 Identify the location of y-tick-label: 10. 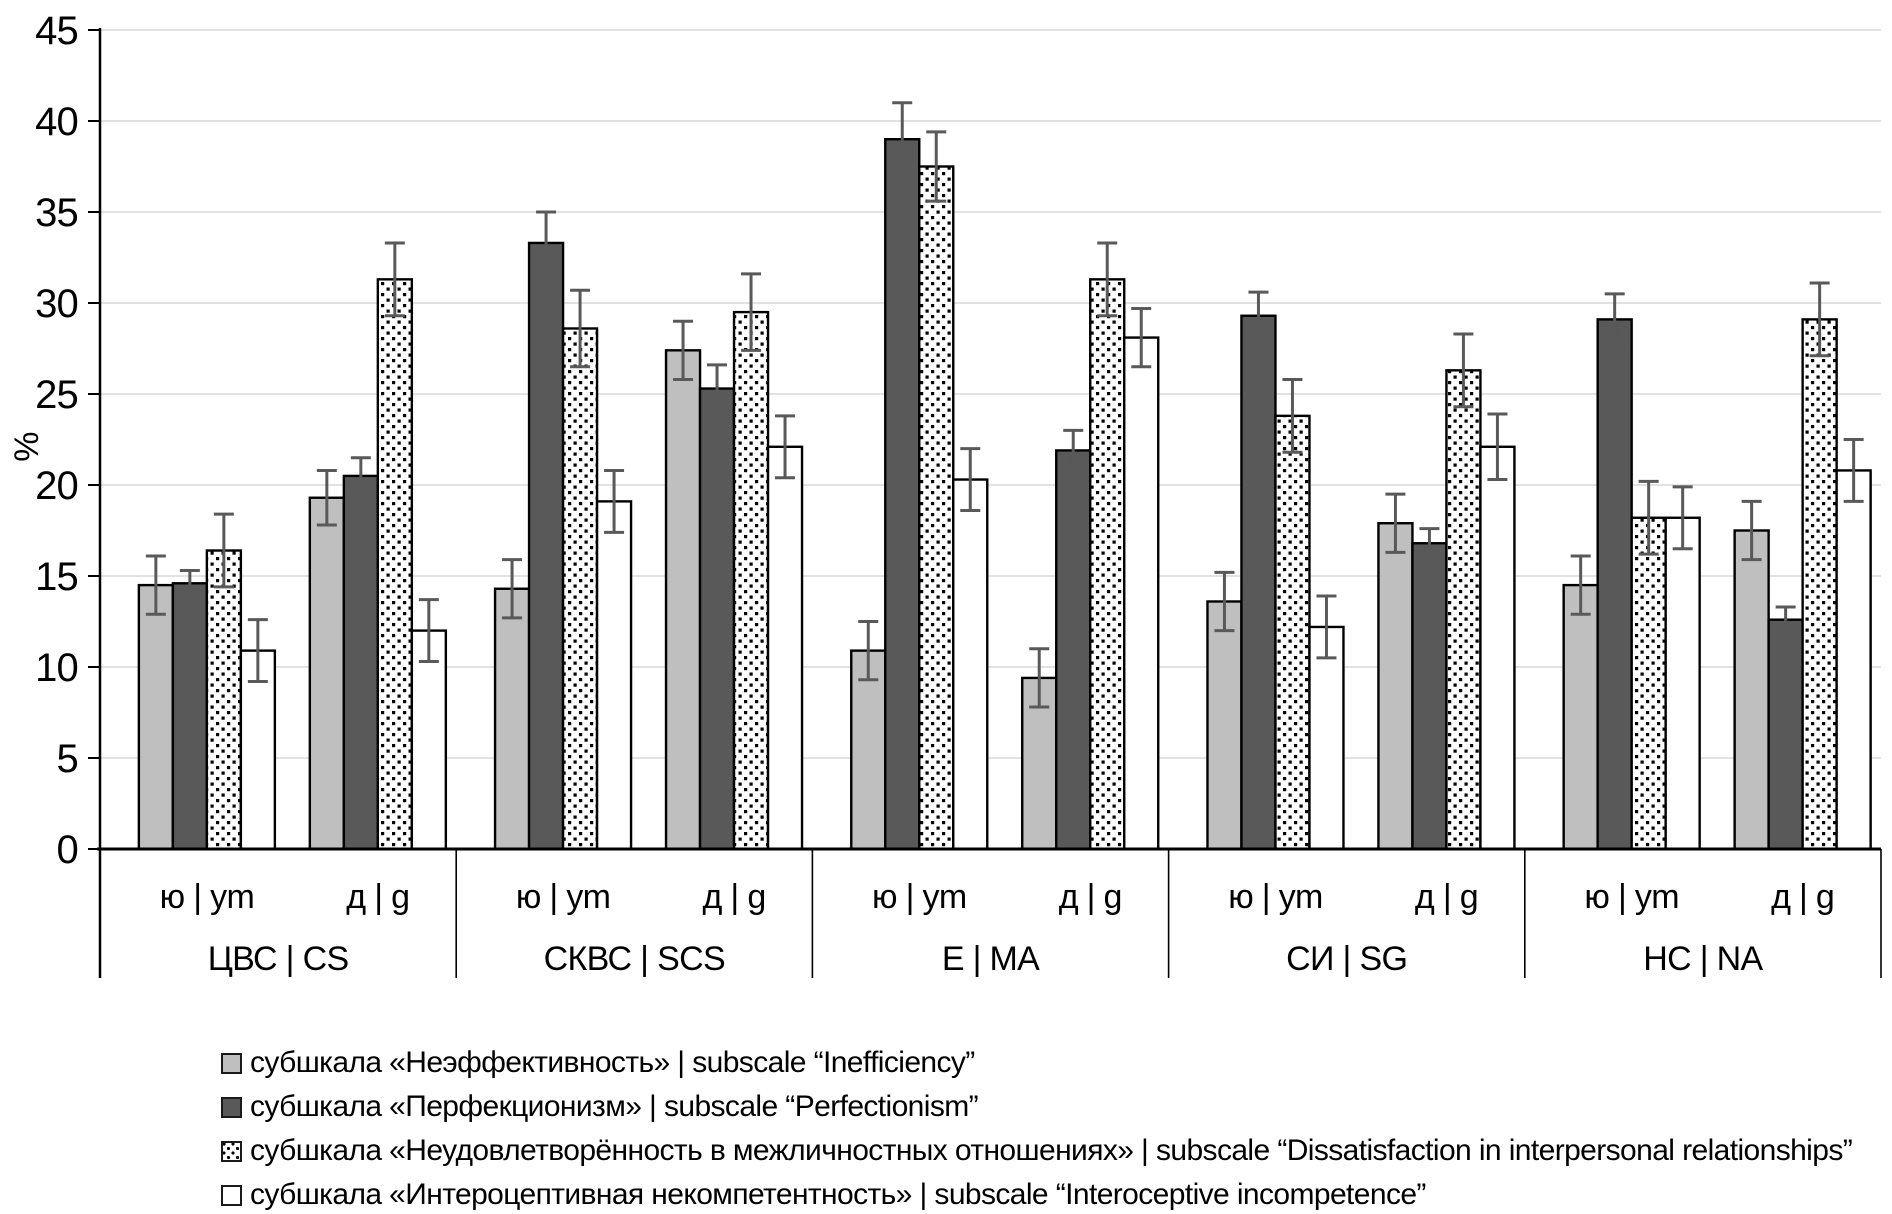
(56, 668).